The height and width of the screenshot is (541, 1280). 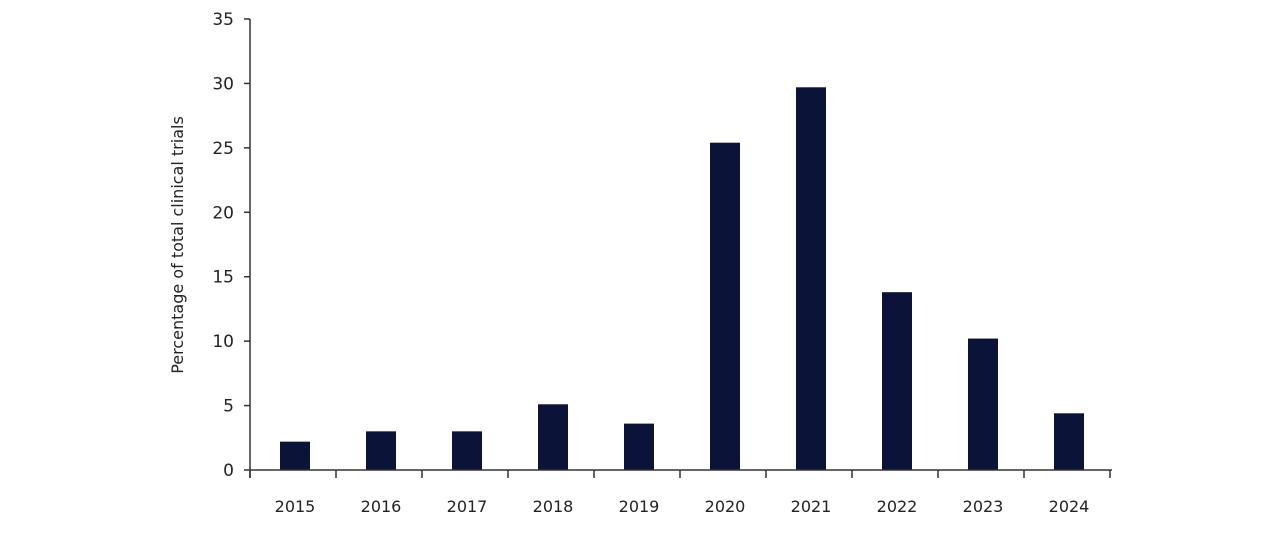 I want to click on bar-2020, so click(x=725, y=306).